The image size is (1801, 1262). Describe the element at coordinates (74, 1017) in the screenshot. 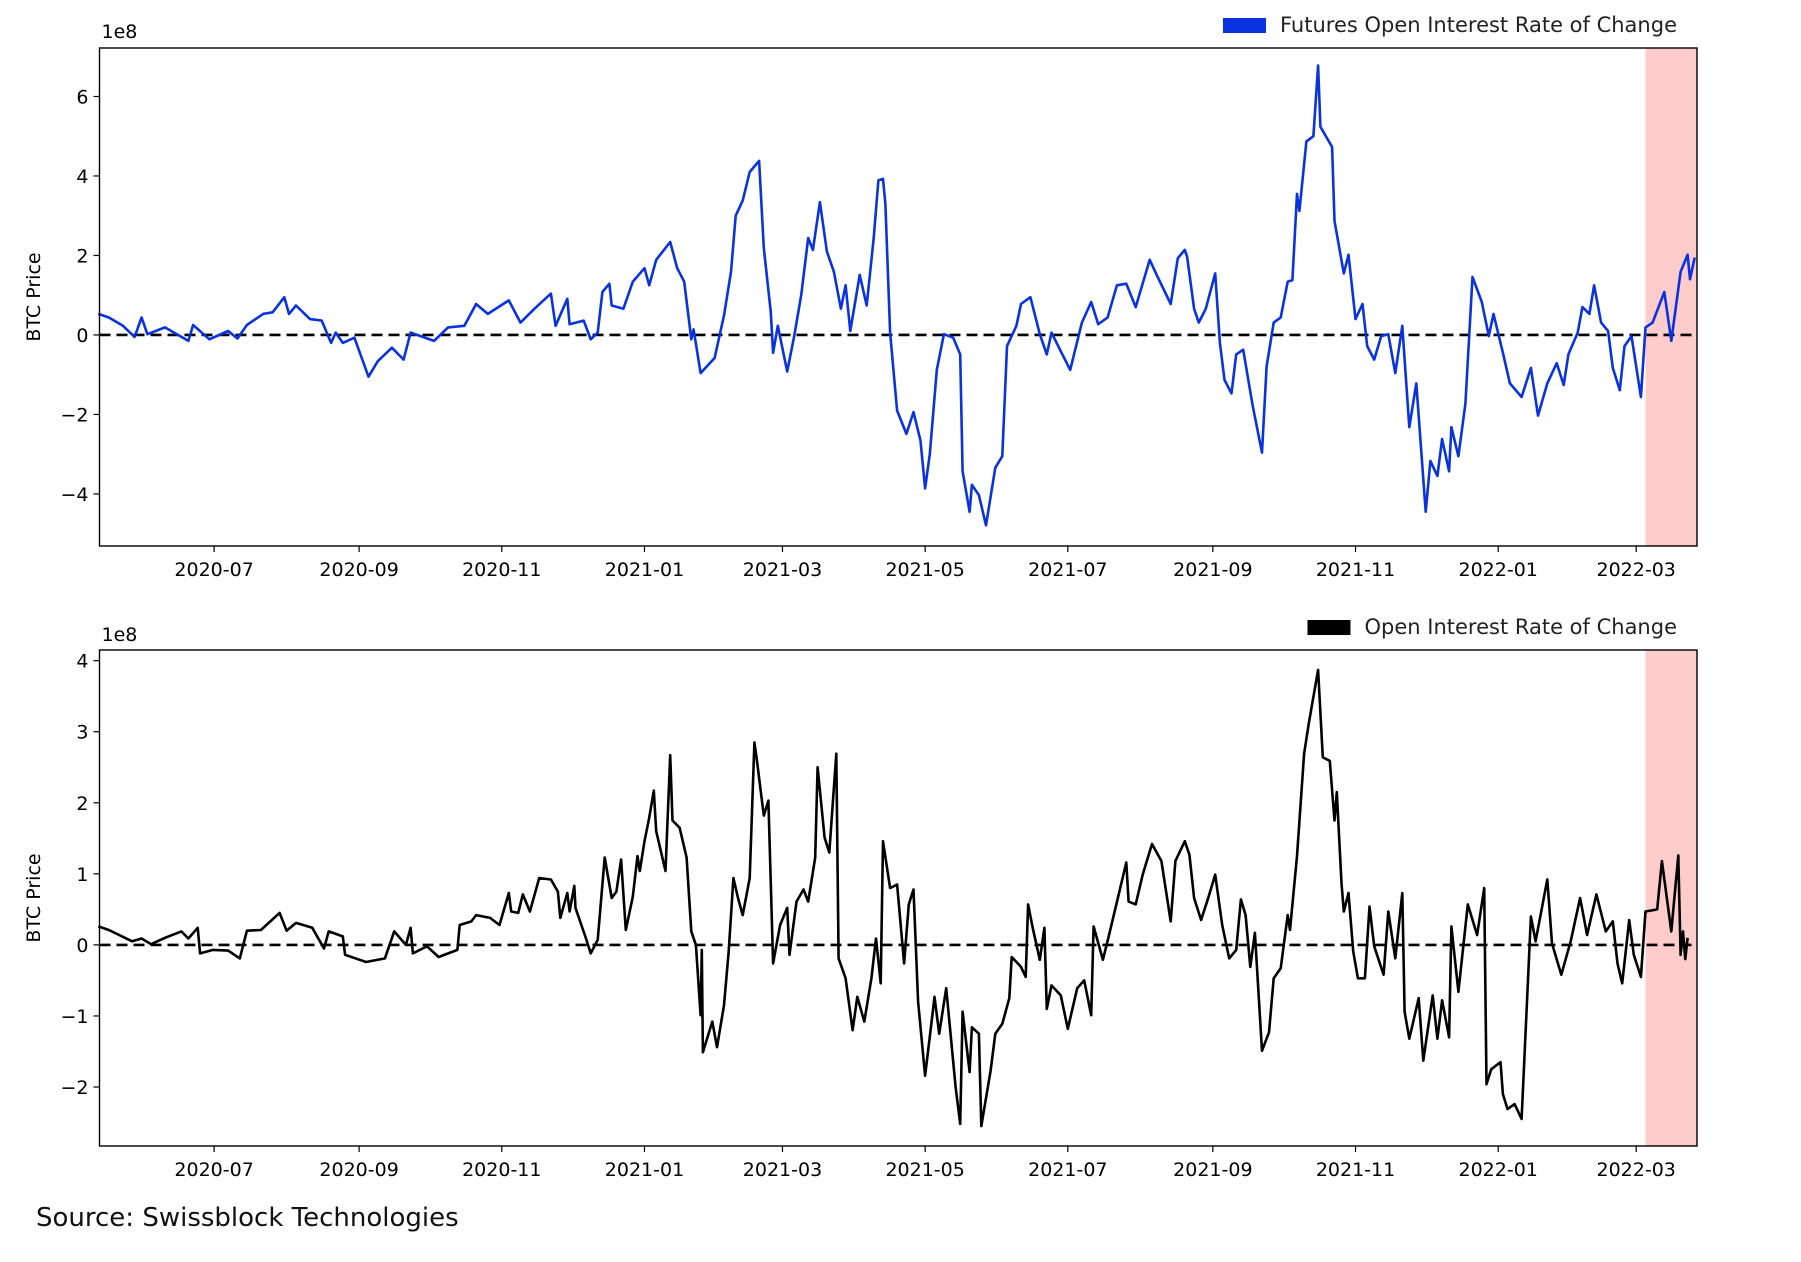

I see `y-tick-label: −1` at that location.